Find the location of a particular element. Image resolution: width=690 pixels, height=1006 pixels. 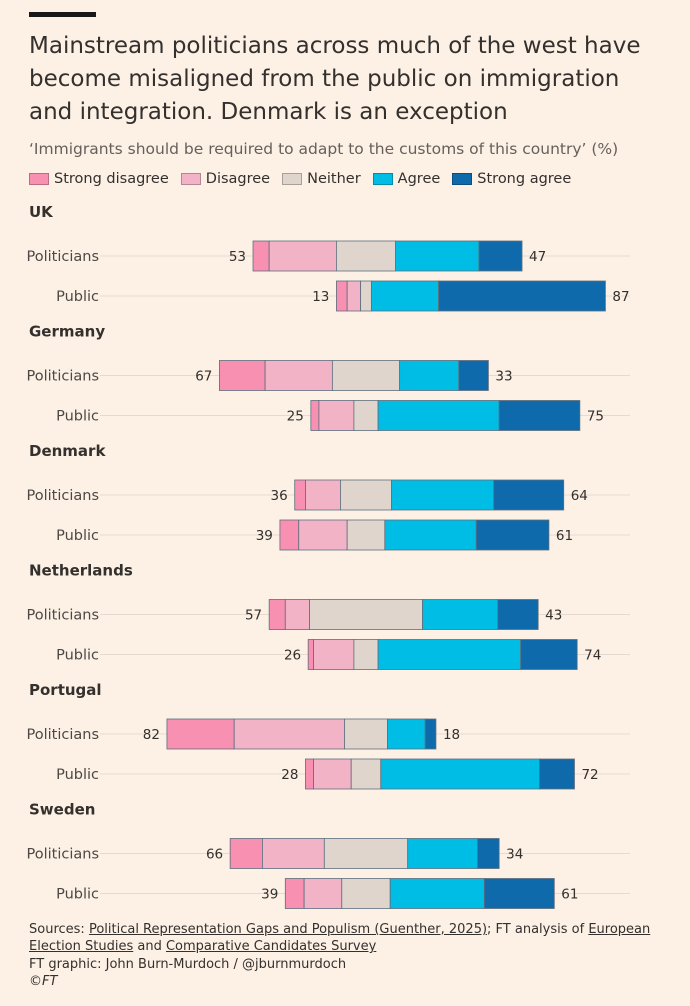

country-label: Germany is located at coordinates (67, 332).